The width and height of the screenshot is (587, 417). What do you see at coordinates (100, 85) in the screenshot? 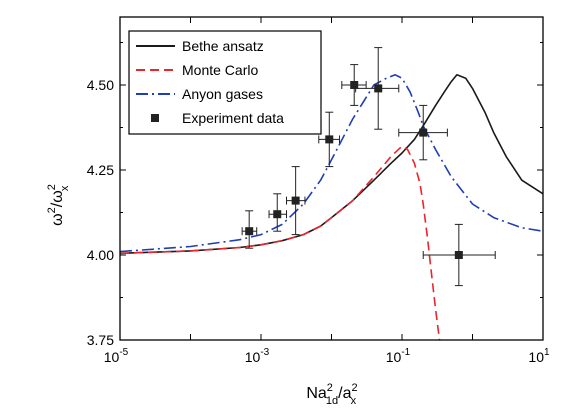
I see `y-tick-label: 4.50` at bounding box center [100, 85].